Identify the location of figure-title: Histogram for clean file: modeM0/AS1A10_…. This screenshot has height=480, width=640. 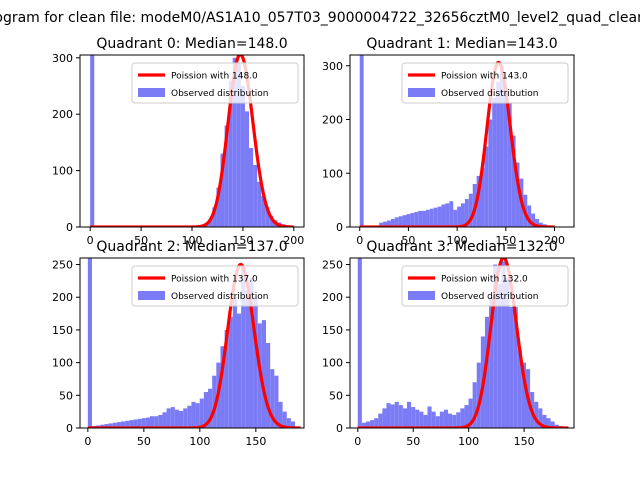
(320, 18).